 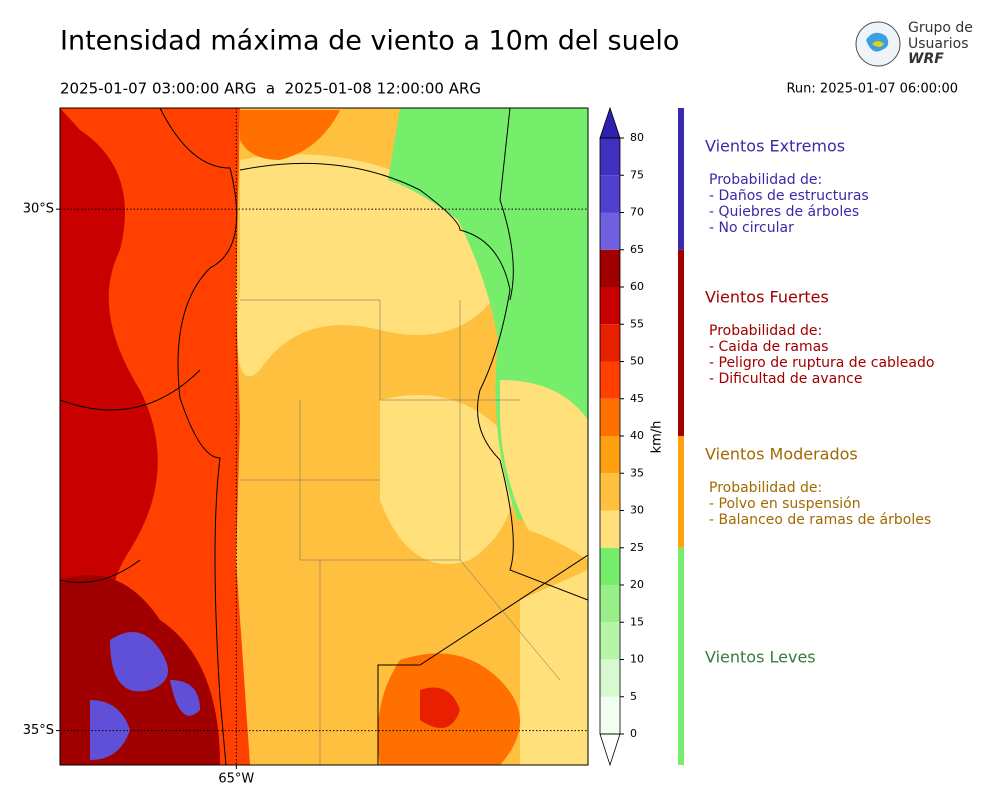 What do you see at coordinates (775, 146) in the screenshot?
I see `legend-title: Vientos Extremos` at bounding box center [775, 146].